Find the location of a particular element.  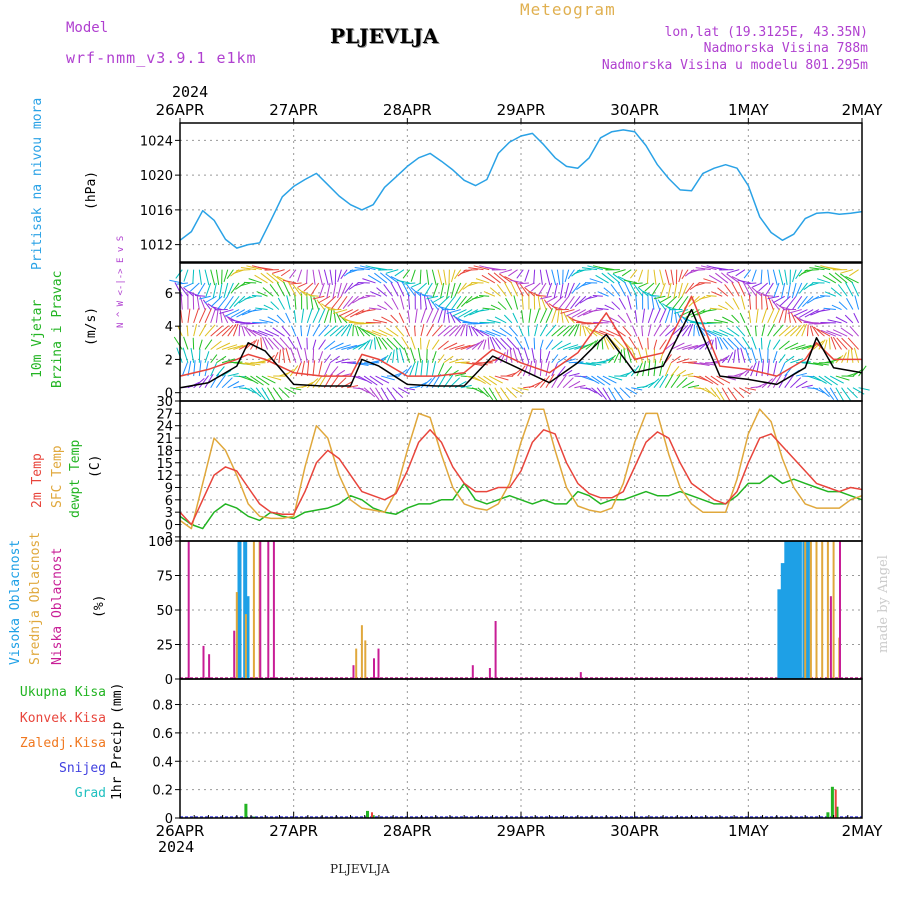

pressure-y-tick-label: 1016 is located at coordinates (156, 211).